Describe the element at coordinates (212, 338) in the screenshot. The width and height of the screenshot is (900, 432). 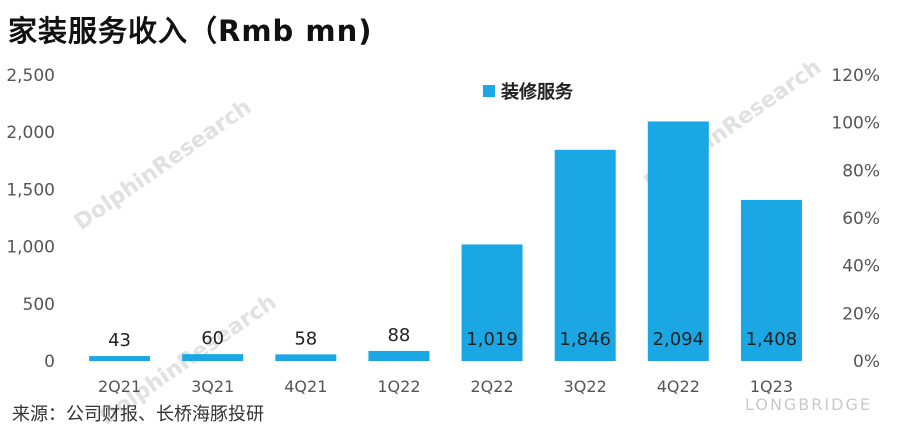
I see `data-label: 60` at that location.